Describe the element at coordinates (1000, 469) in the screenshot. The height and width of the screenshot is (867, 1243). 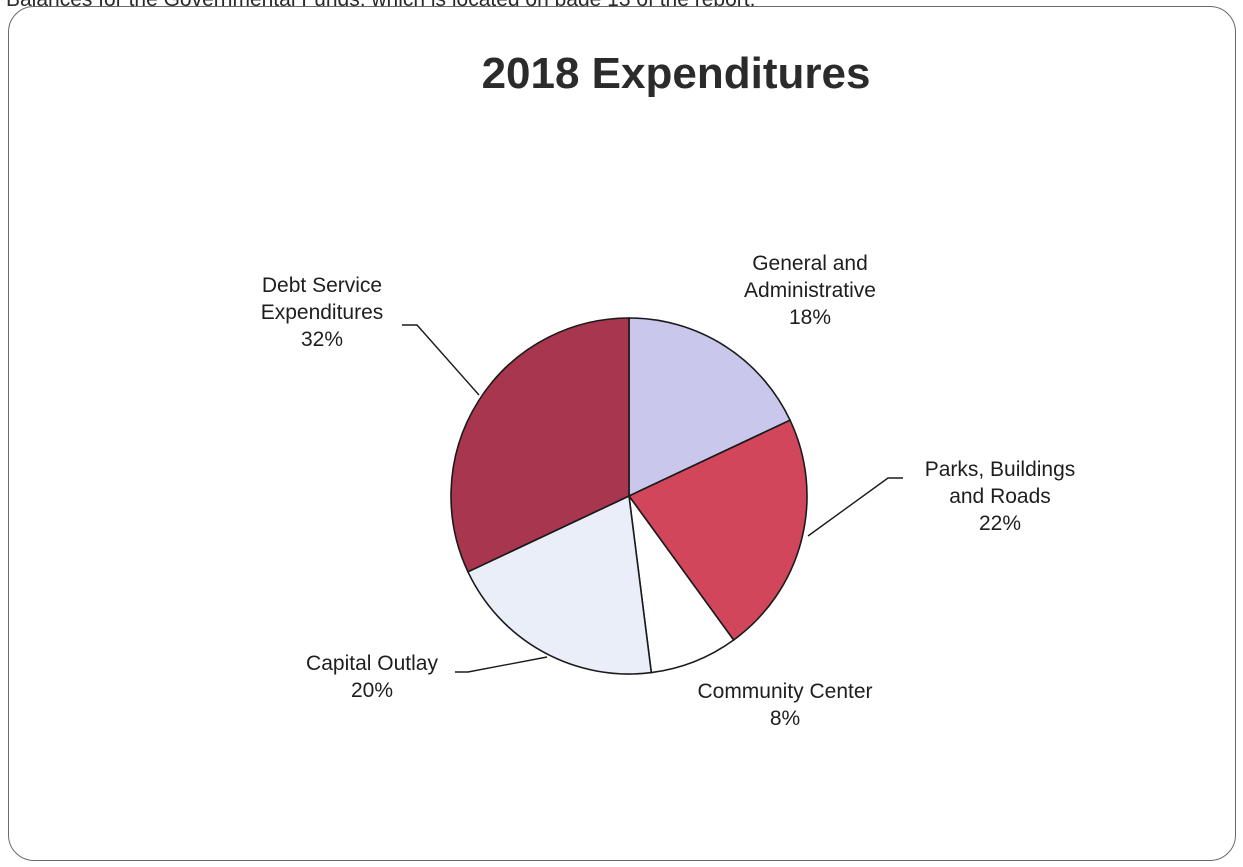
I see `slice-category-label: Parks, Buildings` at that location.